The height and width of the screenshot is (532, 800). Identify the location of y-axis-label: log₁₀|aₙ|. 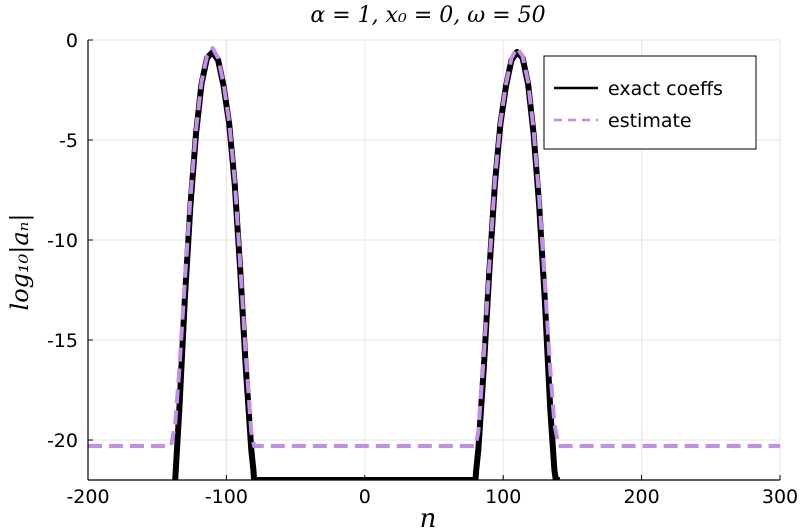
(20, 262).